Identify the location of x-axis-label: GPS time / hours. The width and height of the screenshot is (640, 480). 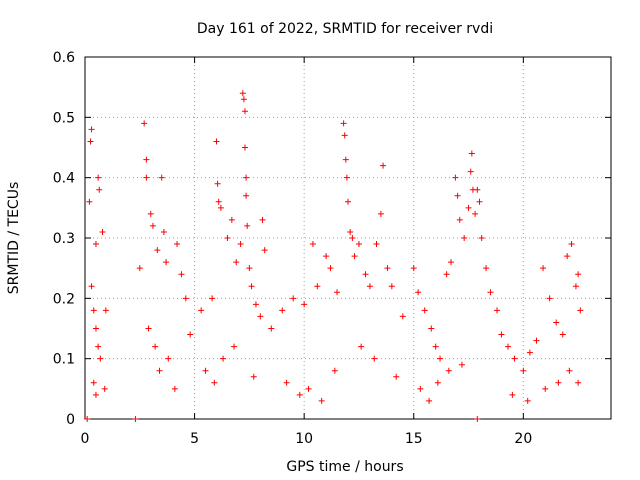
(344, 467).